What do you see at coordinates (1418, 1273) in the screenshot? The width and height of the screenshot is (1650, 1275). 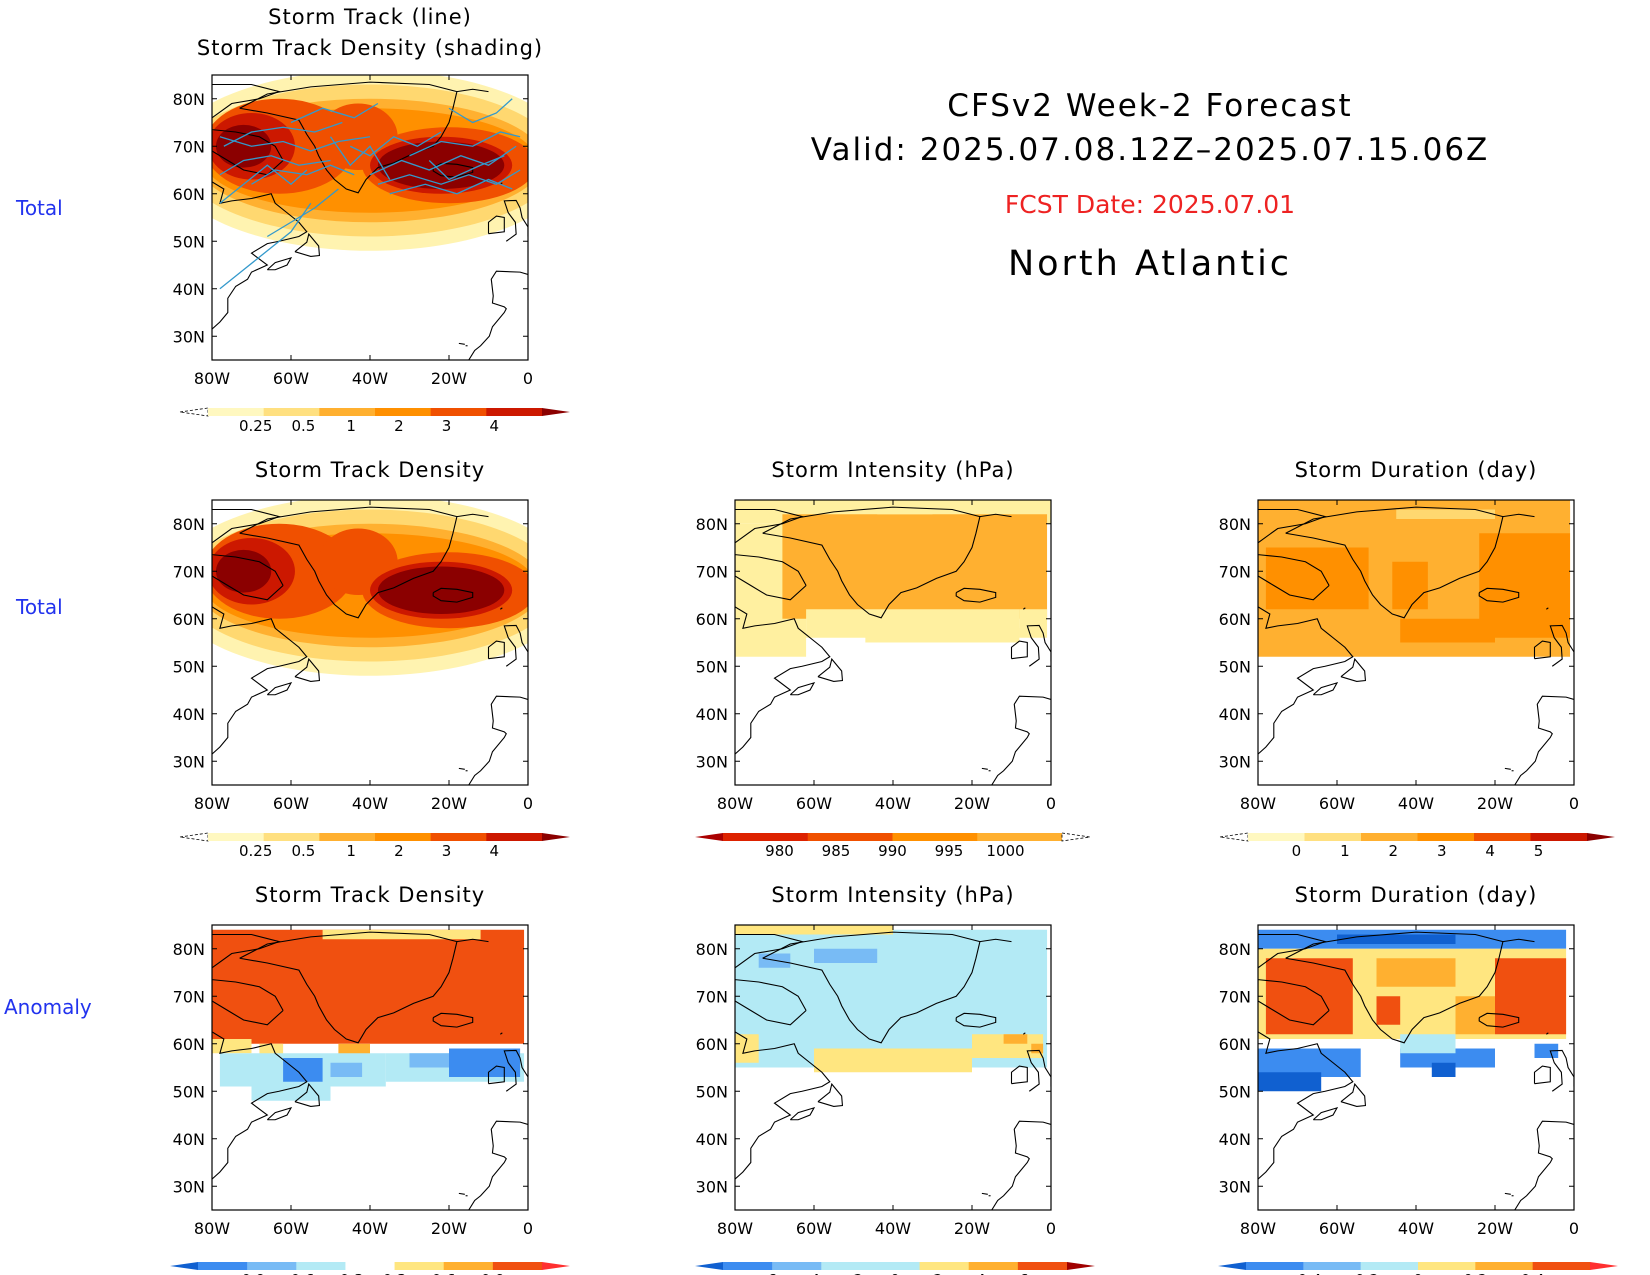 I see `colorbar-label: 0` at bounding box center [1418, 1273].